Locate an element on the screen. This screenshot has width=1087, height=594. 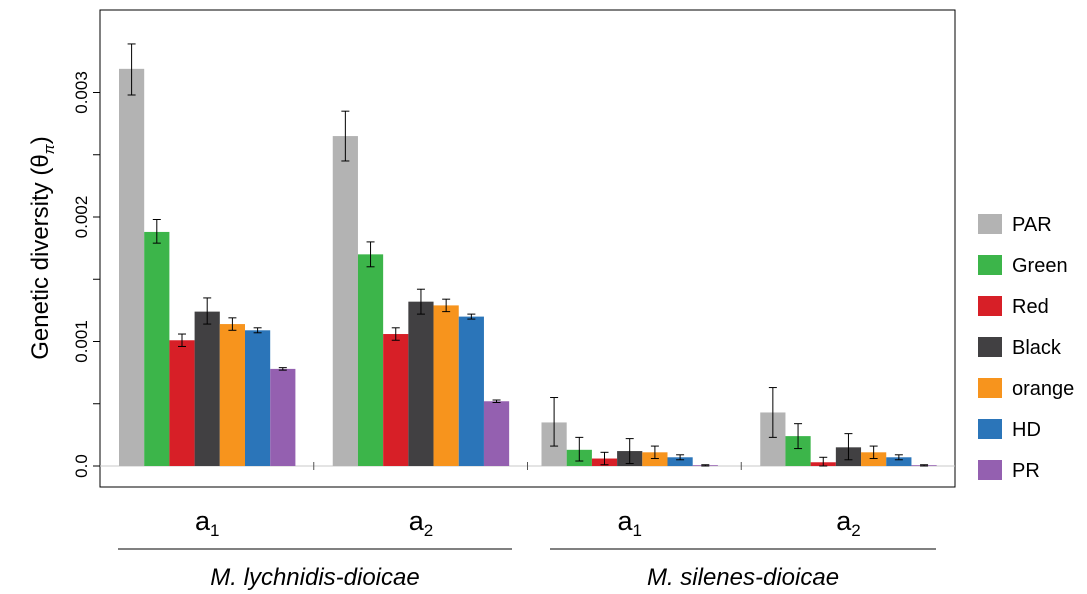
y-axis: 0.0 0.001 0.002 0.003 is located at coordinates (86, 274).